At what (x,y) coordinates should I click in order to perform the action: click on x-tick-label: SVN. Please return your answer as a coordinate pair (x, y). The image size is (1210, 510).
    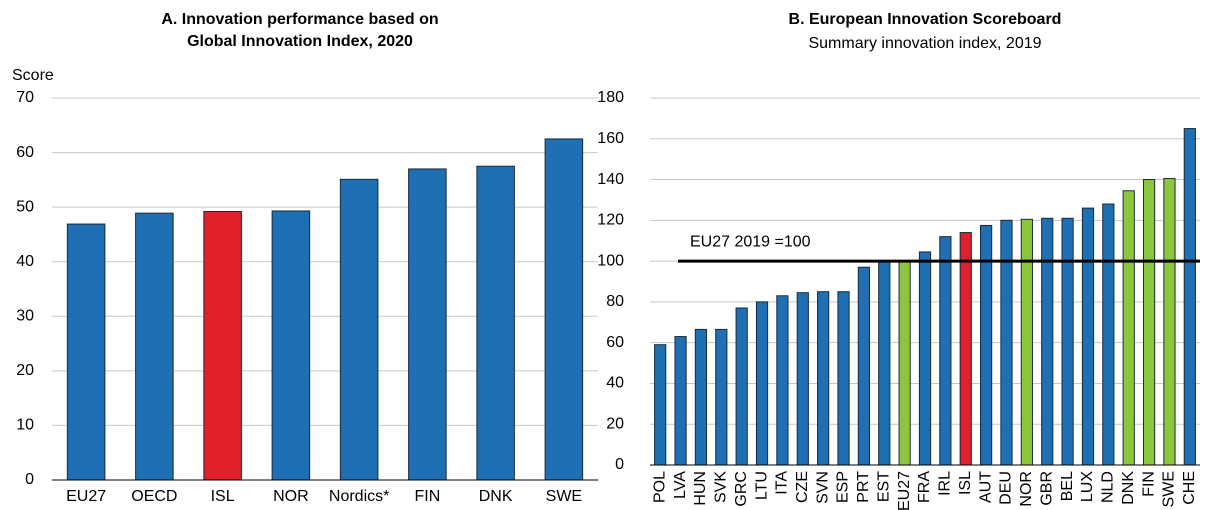
    Looking at the image, I should click on (822, 487).